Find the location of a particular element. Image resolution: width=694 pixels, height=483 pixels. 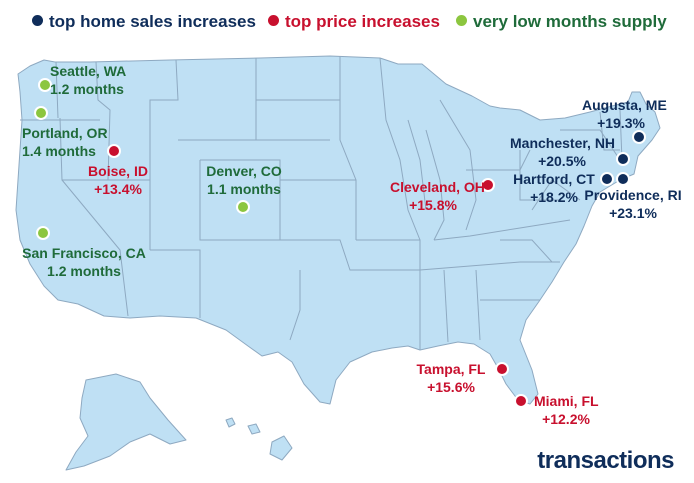

brand-logo: transactions is located at coordinates (605, 460).